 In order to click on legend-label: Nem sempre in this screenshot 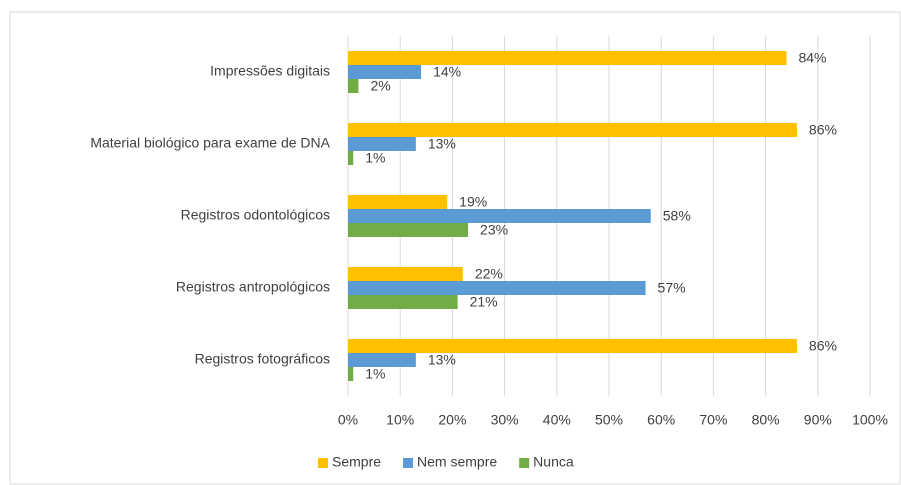, I will do `click(457, 462)`.